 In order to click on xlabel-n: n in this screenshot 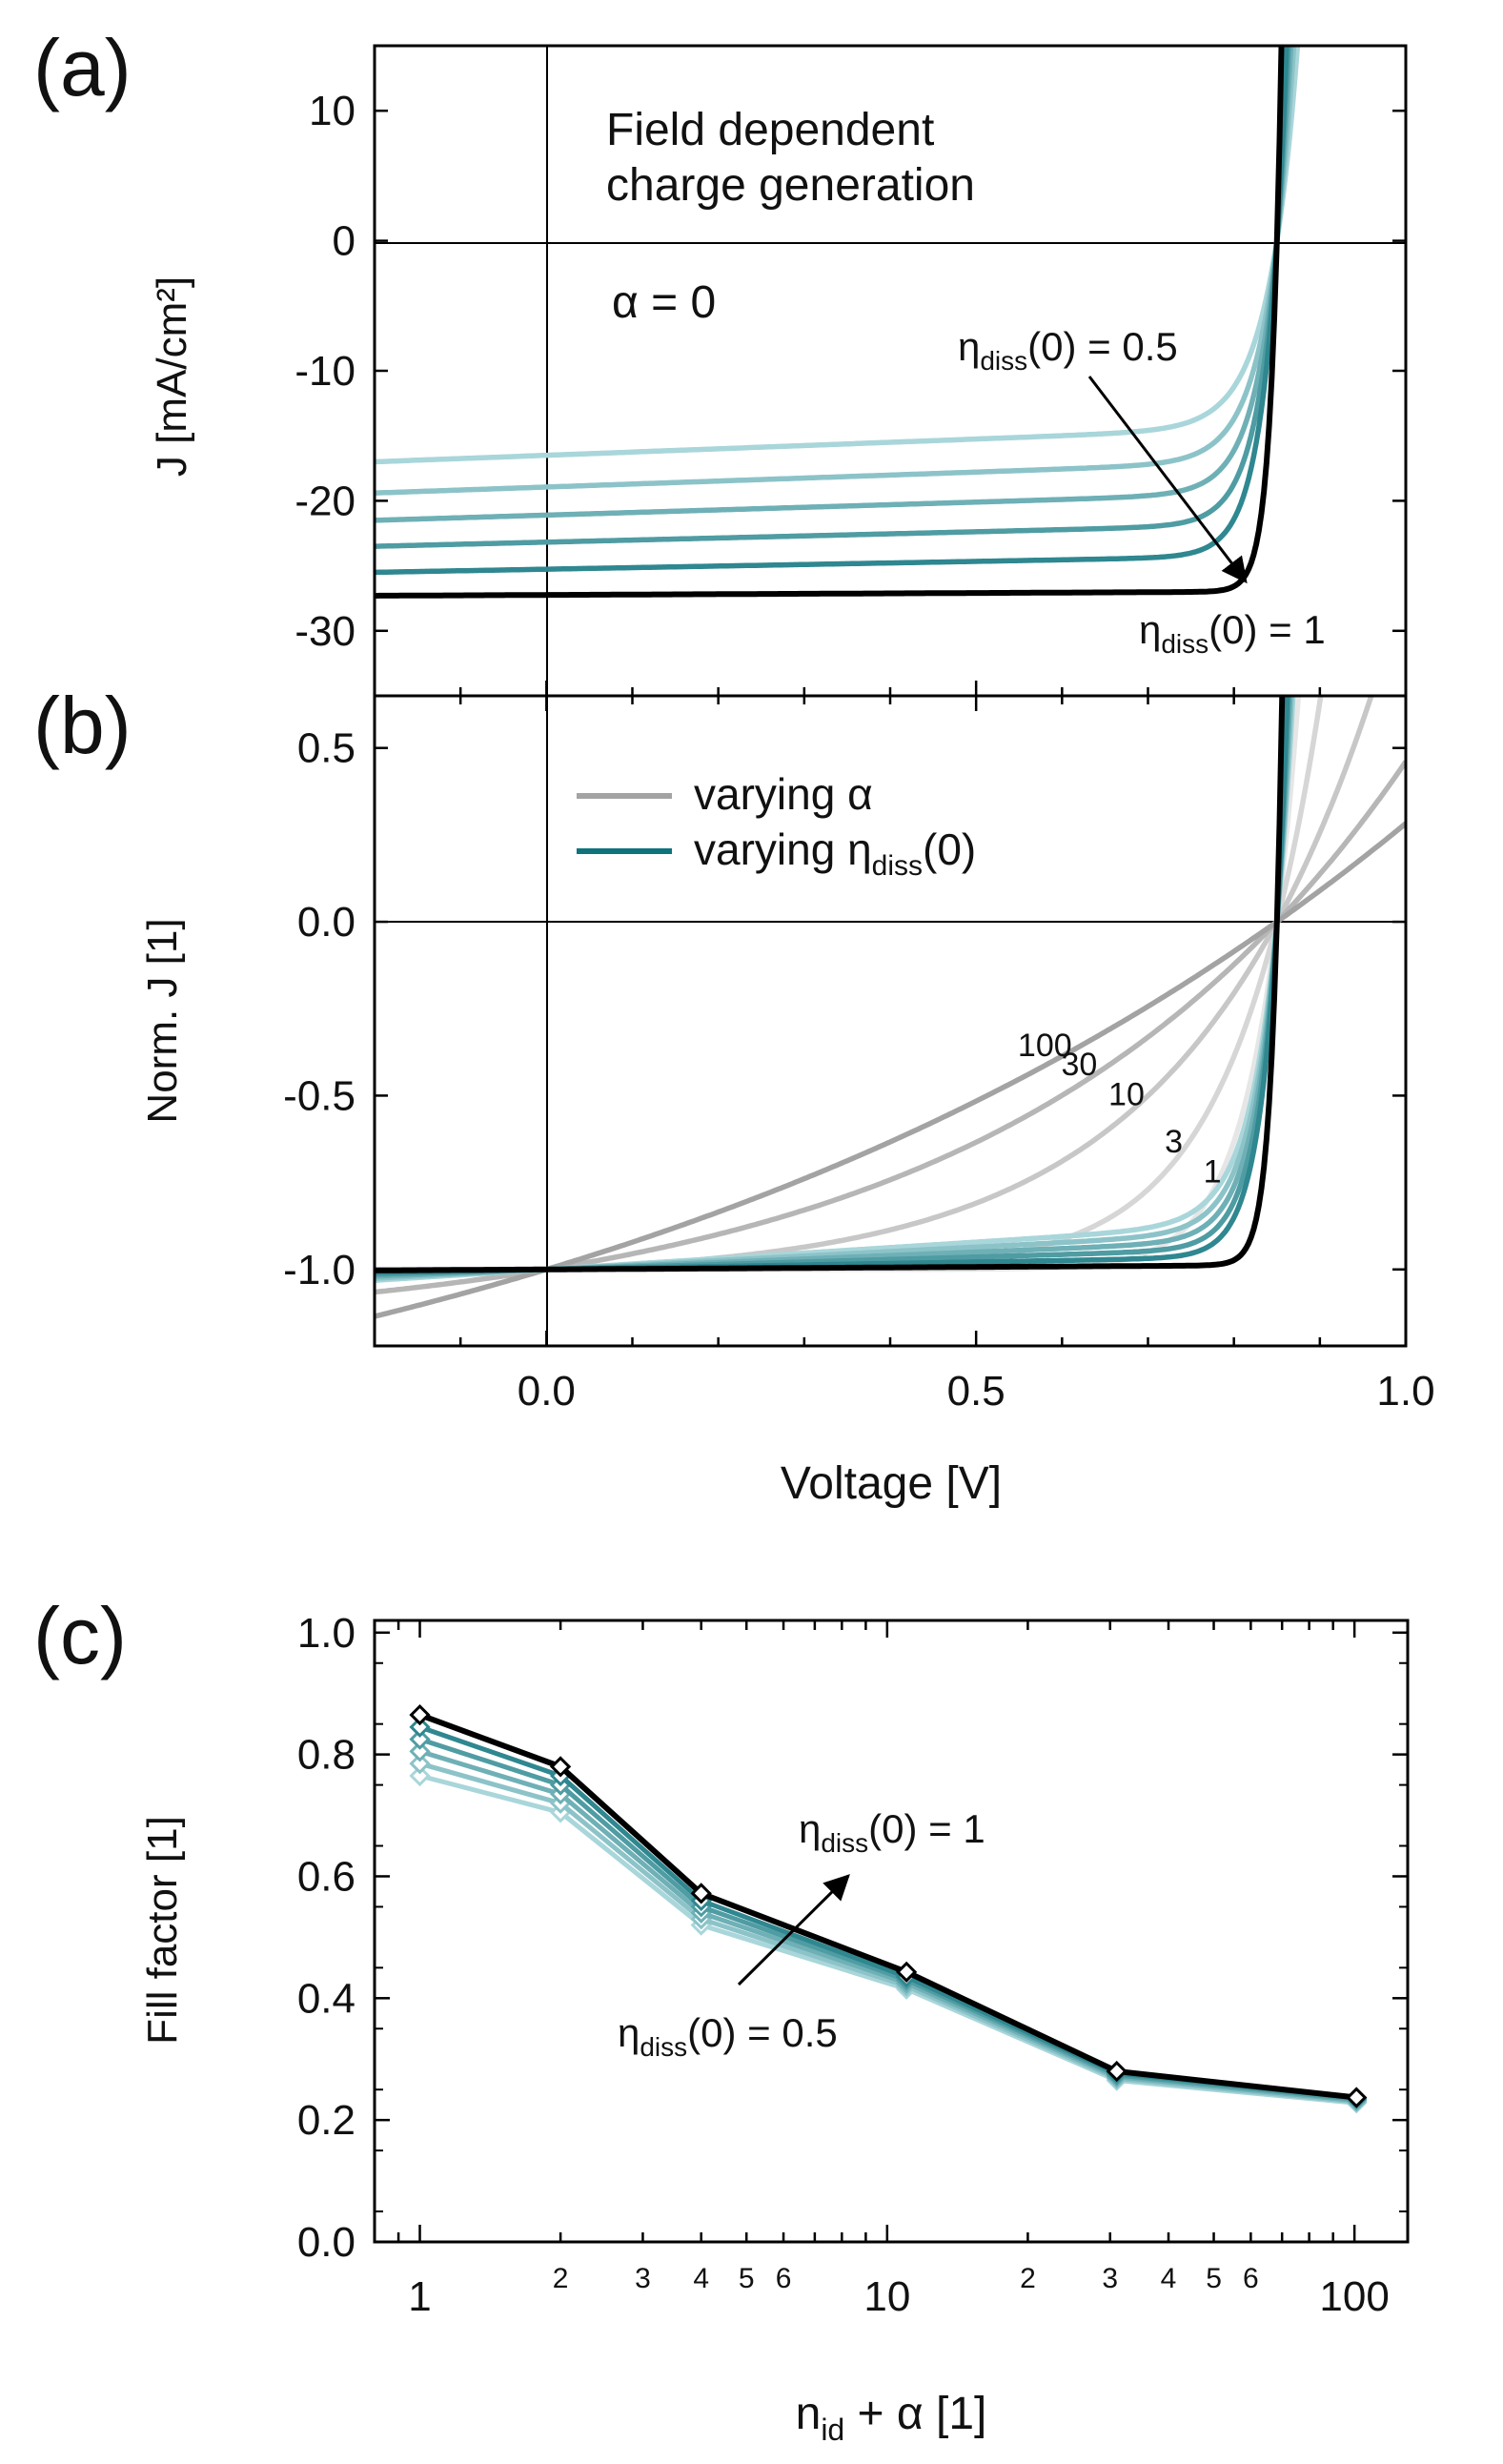, I will do `click(809, 2414)`.